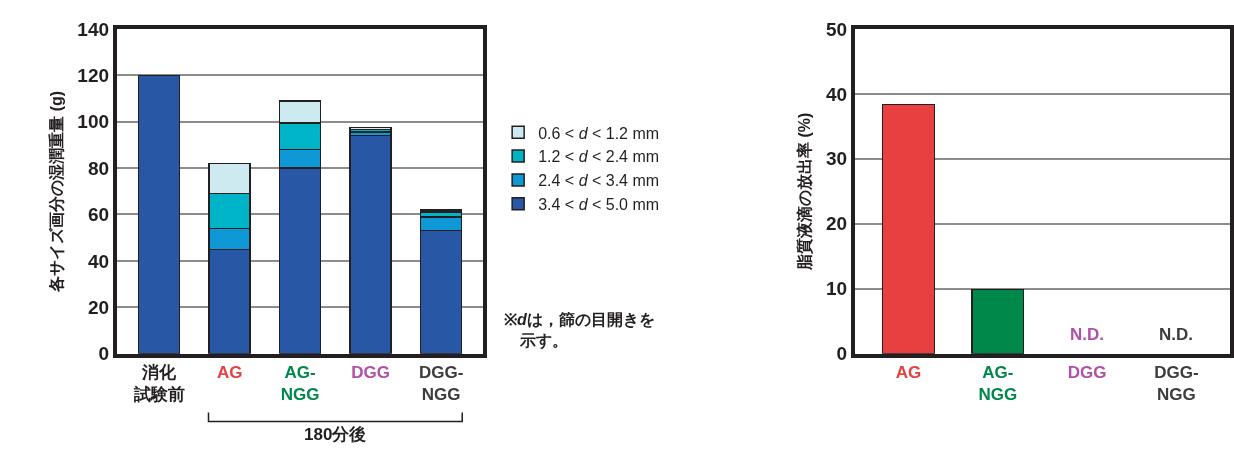 The width and height of the screenshot is (1234, 461). I want to click on text: 180分後, so click(335, 434).